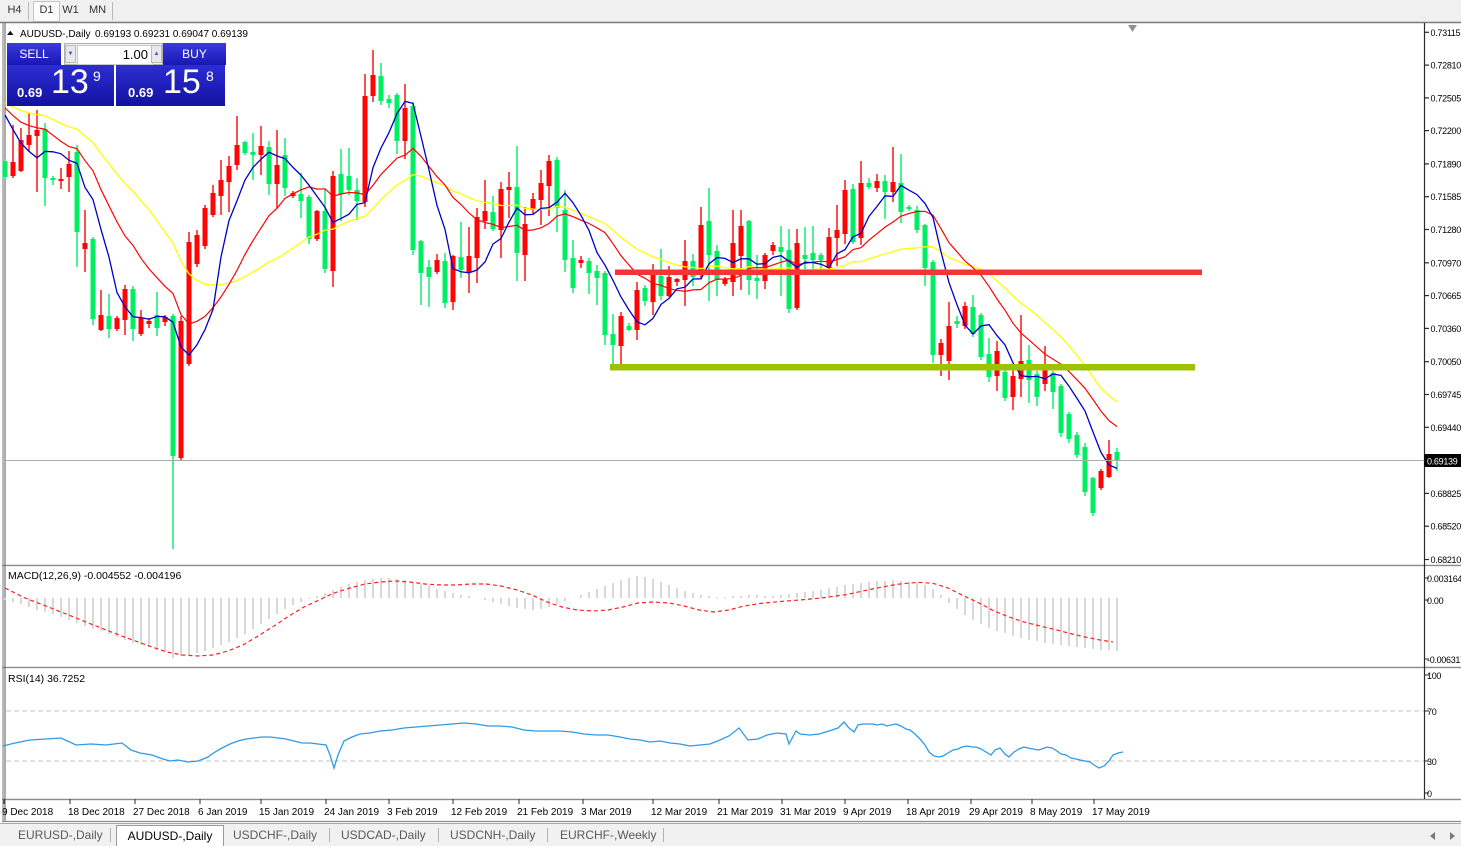 This screenshot has width=1461, height=846. Describe the element at coordinates (1442, 462) in the screenshot. I see `svg-text: 0.69139` at that location.